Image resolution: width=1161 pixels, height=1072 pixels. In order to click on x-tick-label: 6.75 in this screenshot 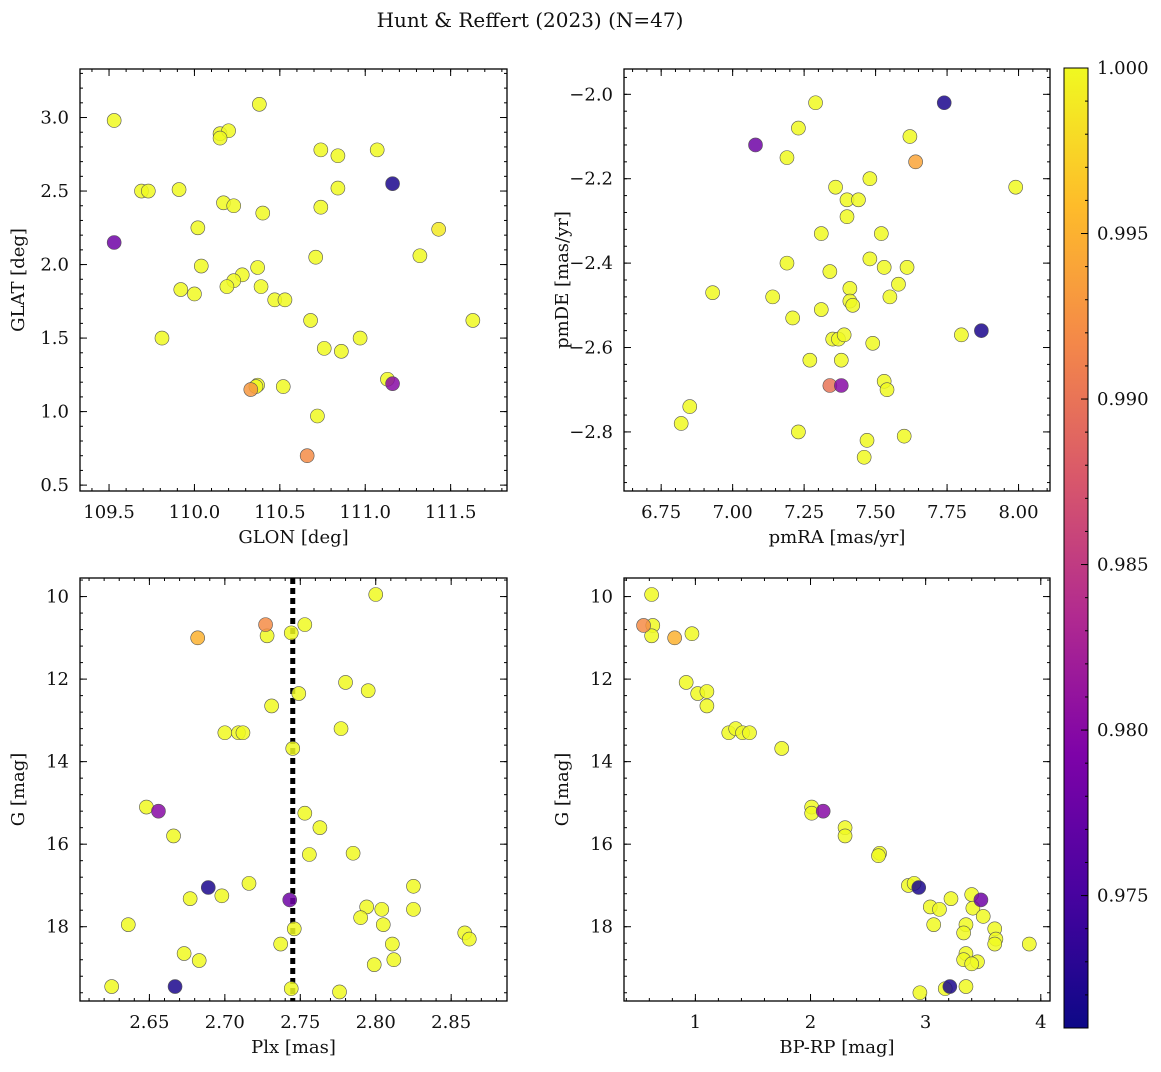, I will do `click(661, 512)`.